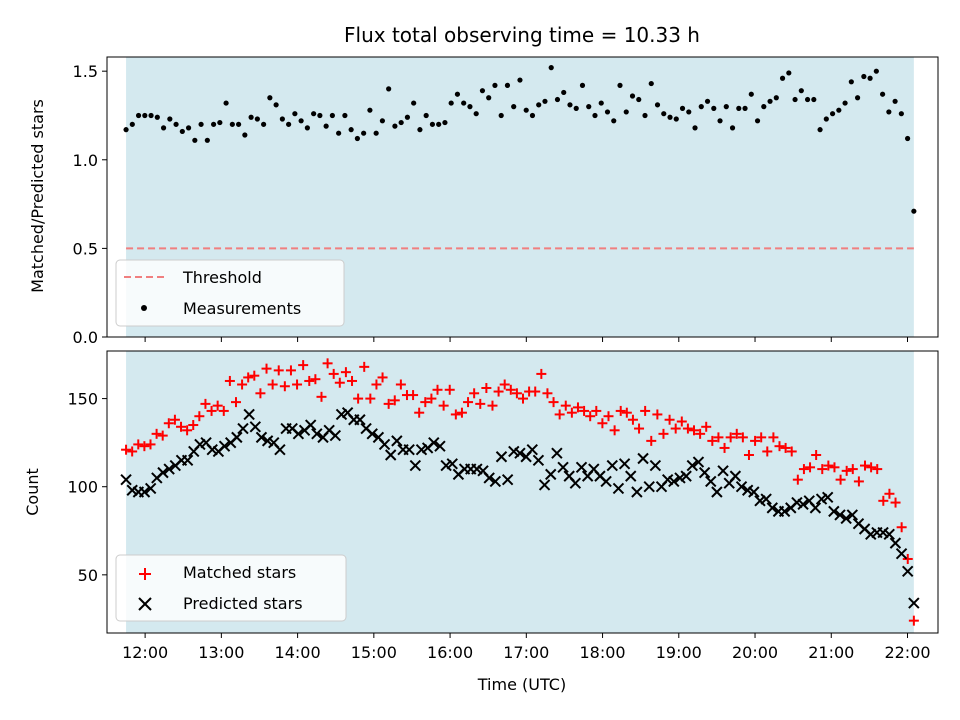 The image size is (960, 720). I want to click on y-tick-label: 100, so click(82, 487).